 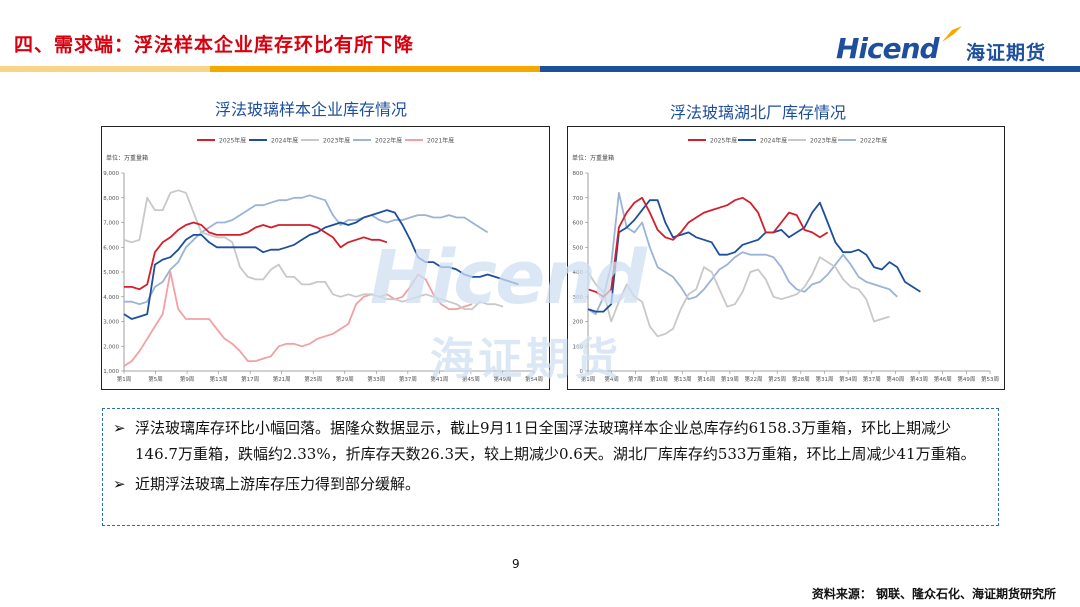 What do you see at coordinates (376, 379) in the screenshot?
I see `x-tick-label: 第33周` at bounding box center [376, 379].